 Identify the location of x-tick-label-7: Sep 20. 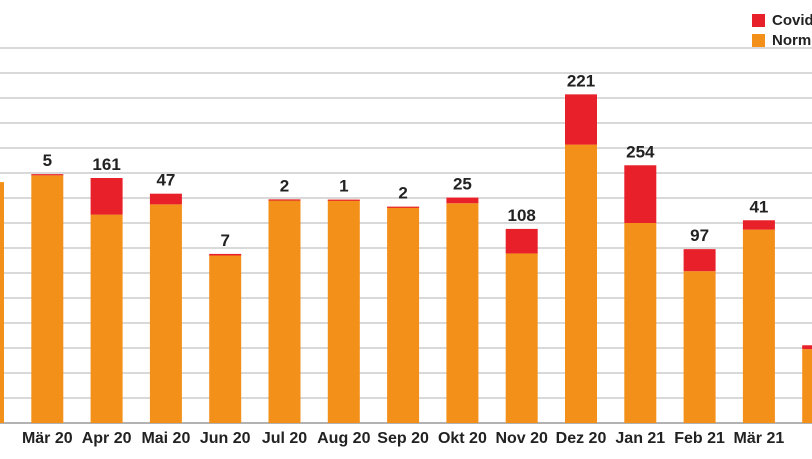
(403, 438).